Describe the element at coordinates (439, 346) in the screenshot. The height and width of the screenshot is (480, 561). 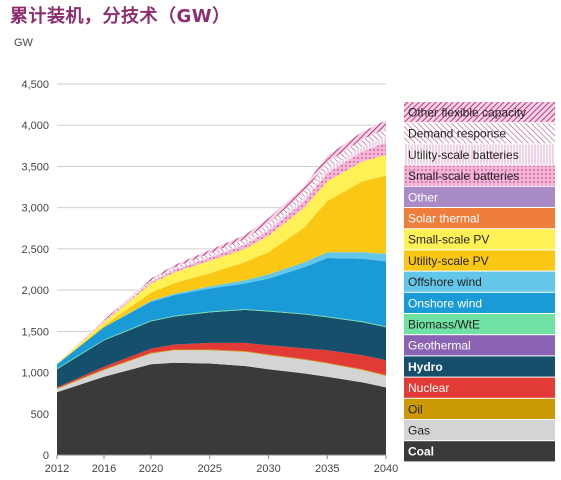
I see `legend-label-geothermal: Geothermal` at that location.